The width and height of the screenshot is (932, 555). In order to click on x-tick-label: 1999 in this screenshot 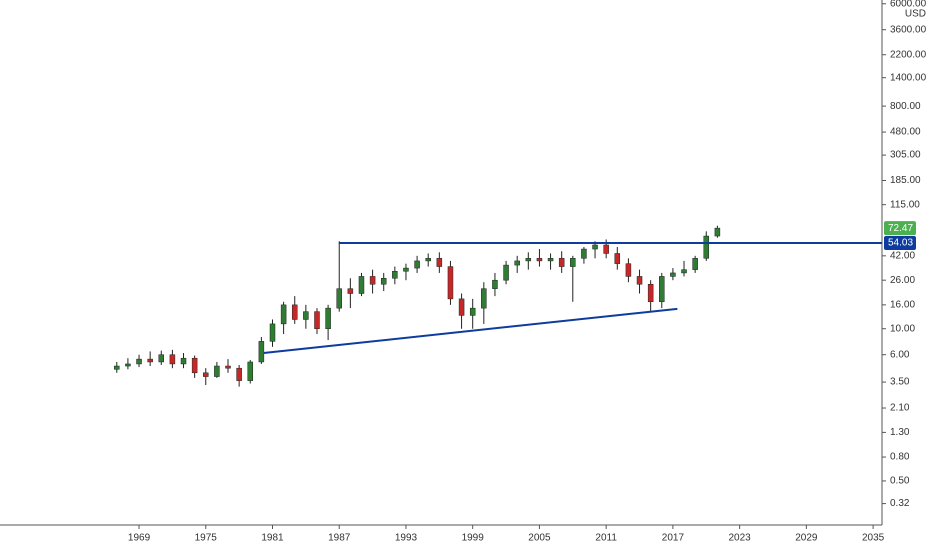, I will do `click(473, 538)`.